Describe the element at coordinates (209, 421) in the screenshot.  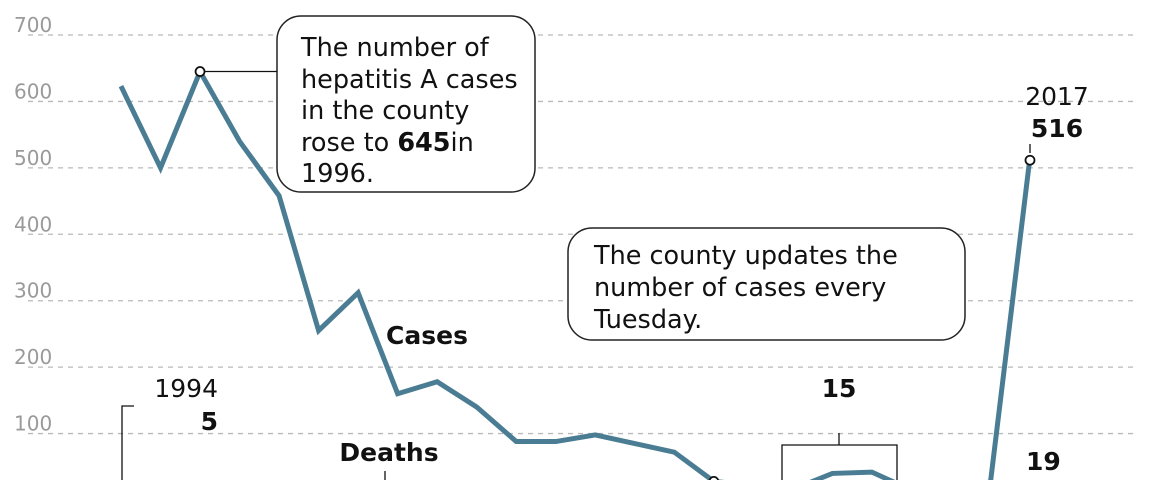
I see `start-value-label: 5` at that location.